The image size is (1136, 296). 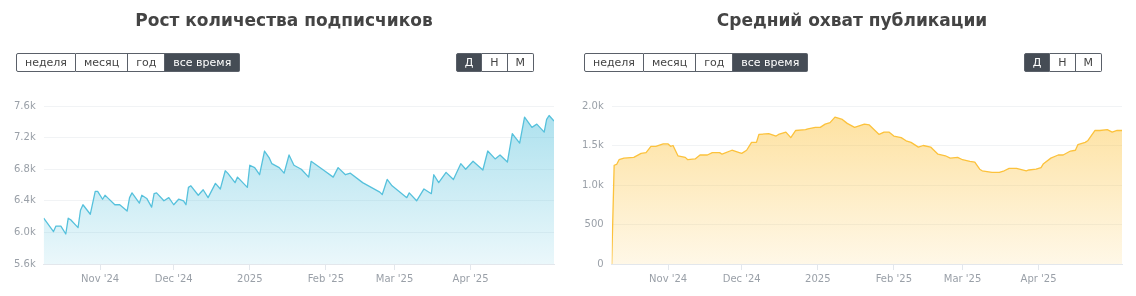 What do you see at coordinates (592, 145) in the screenshot?
I see `y-tick-label: 1.5k` at bounding box center [592, 145].